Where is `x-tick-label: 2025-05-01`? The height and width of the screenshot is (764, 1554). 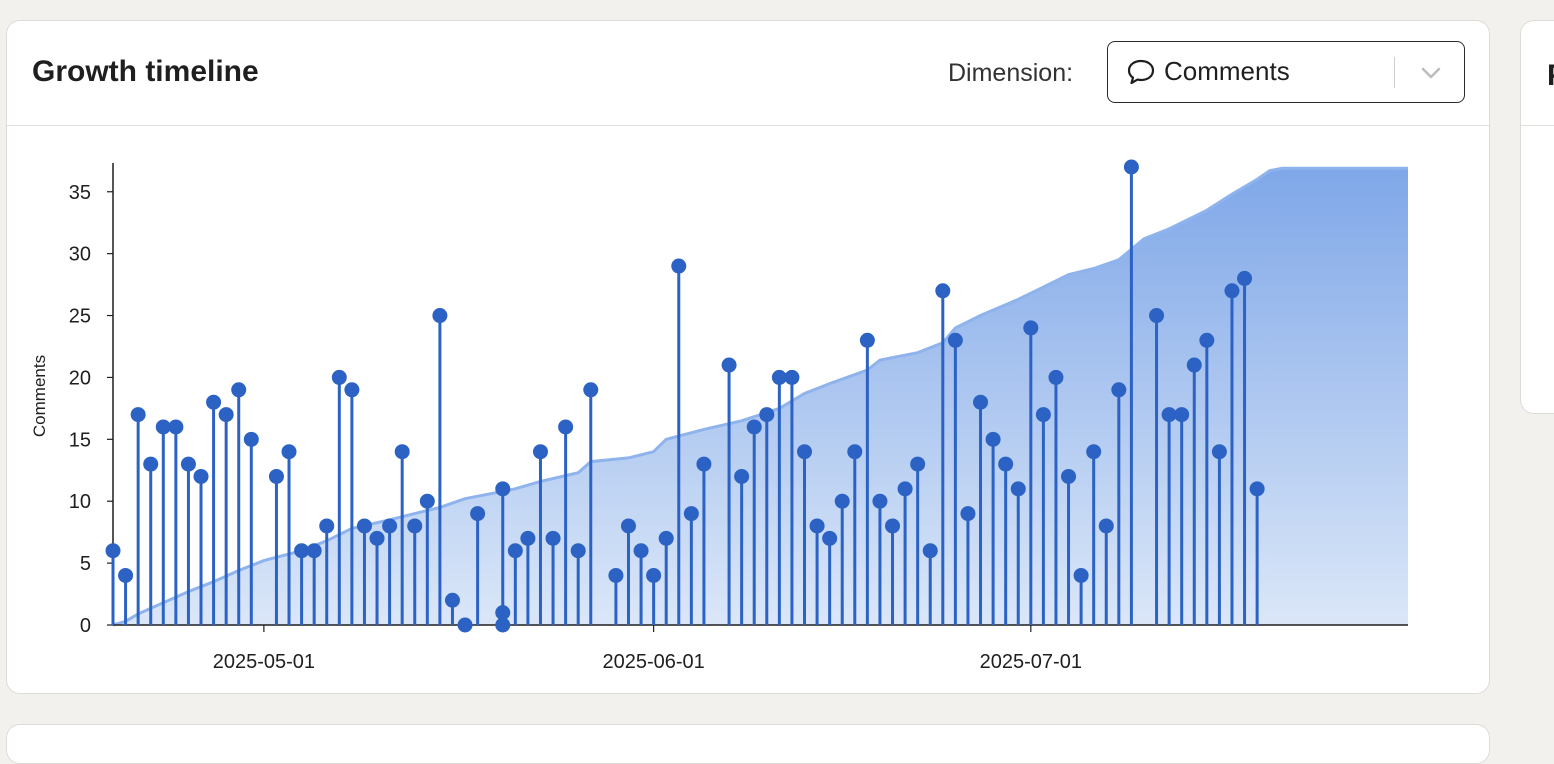 x-tick-label: 2025-05-01 is located at coordinates (264, 662).